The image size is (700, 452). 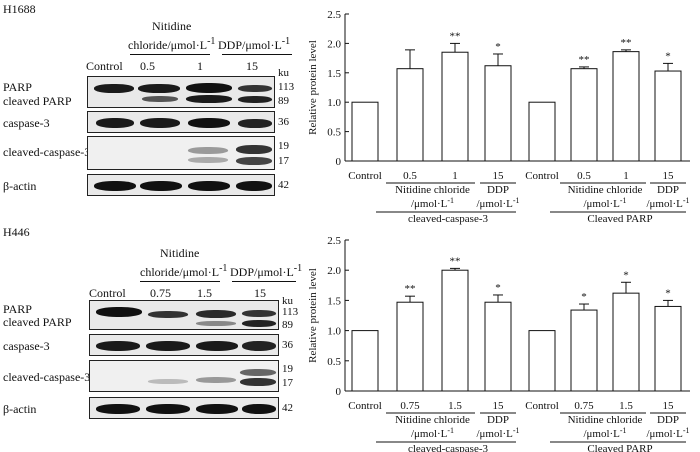 I want to click on cell-line-label: H1688, so click(x=19, y=9).